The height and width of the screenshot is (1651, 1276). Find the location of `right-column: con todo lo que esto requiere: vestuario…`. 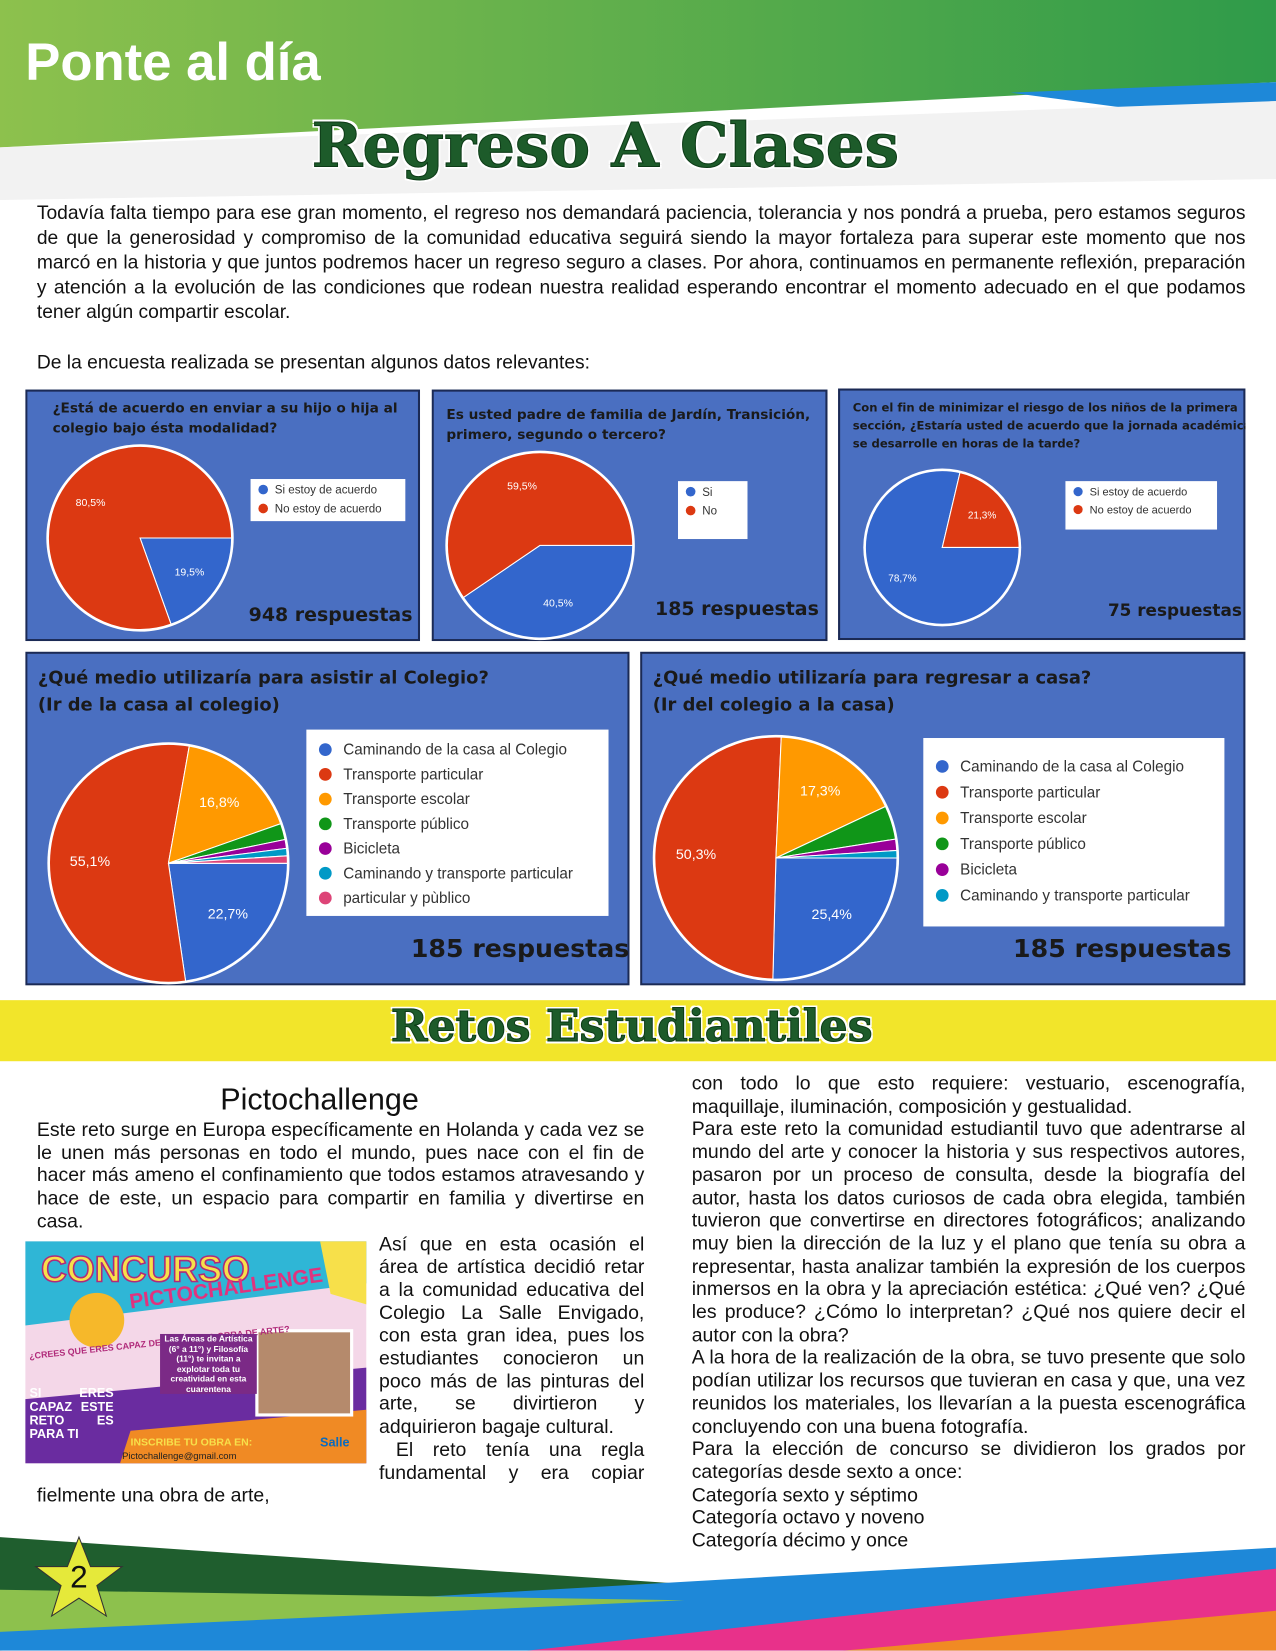

right-column: con todo lo que esto requiere: vestuario… is located at coordinates (969, 1312).